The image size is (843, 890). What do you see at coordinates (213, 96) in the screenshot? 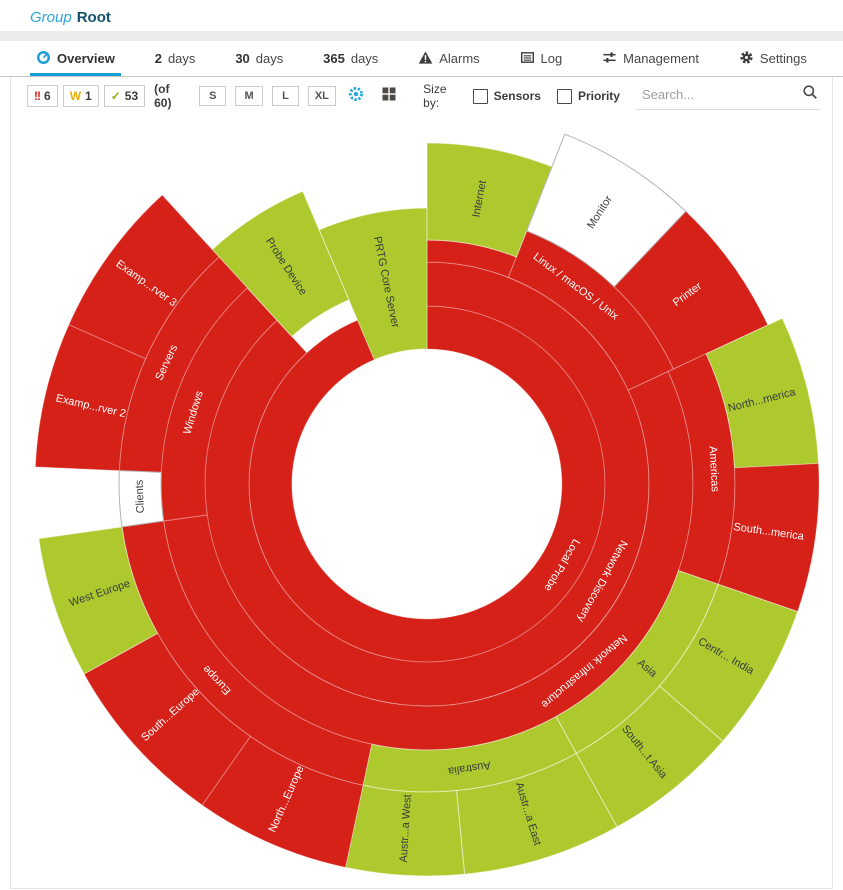
I see `size-s-button: S` at bounding box center [213, 96].